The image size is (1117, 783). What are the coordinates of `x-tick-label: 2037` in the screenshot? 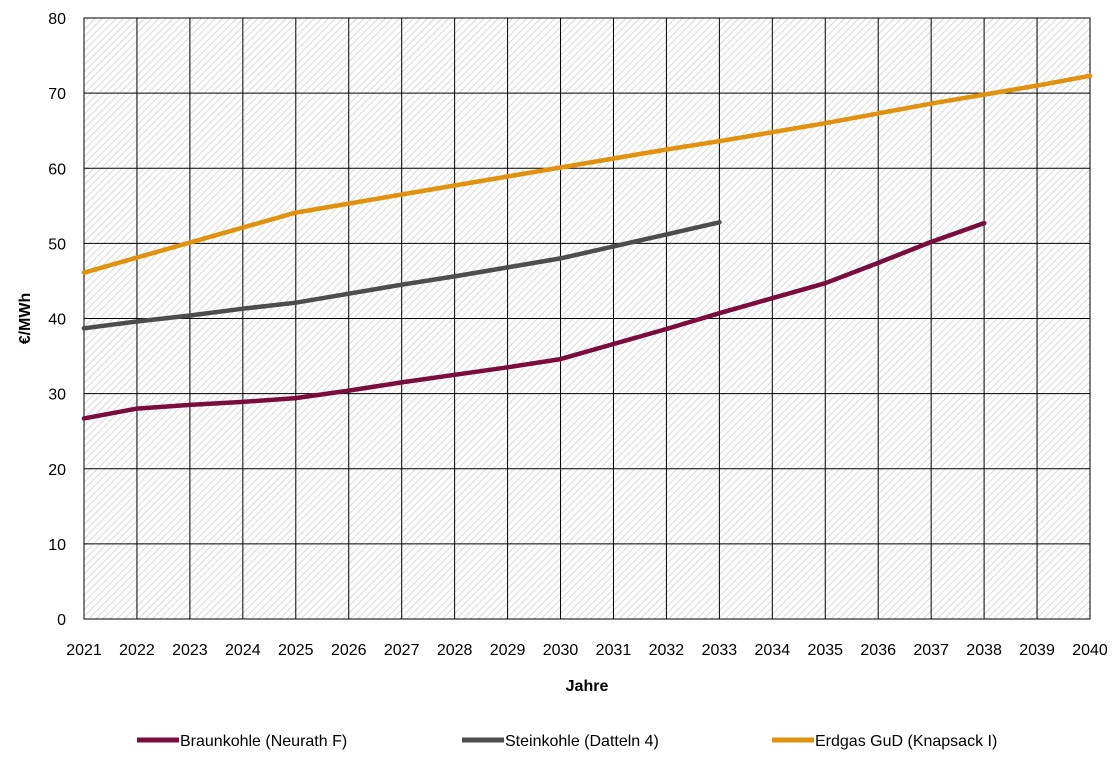 It's located at (931, 650).